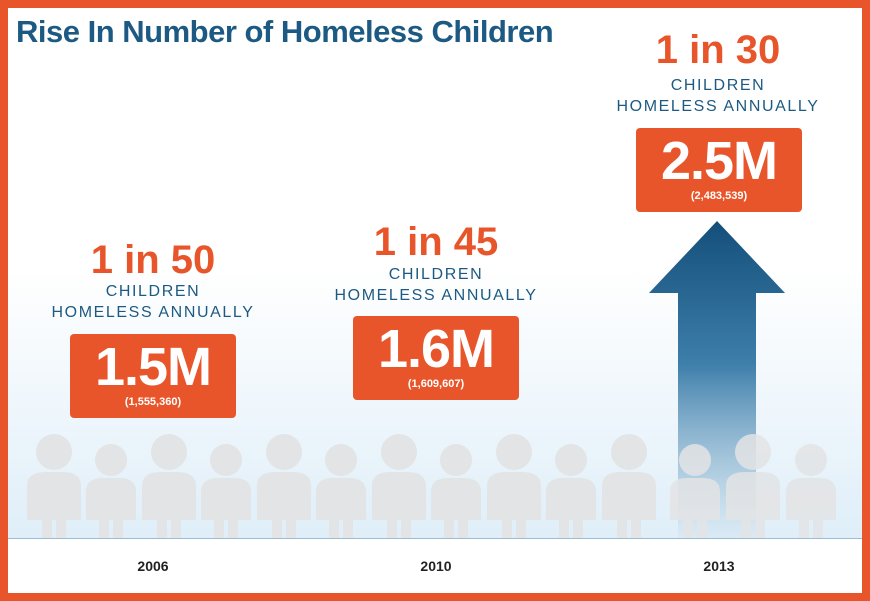 The width and height of the screenshot is (870, 601). Describe the element at coordinates (436, 242) in the screenshot. I see `ratio-2010: 1 in 45` at that location.